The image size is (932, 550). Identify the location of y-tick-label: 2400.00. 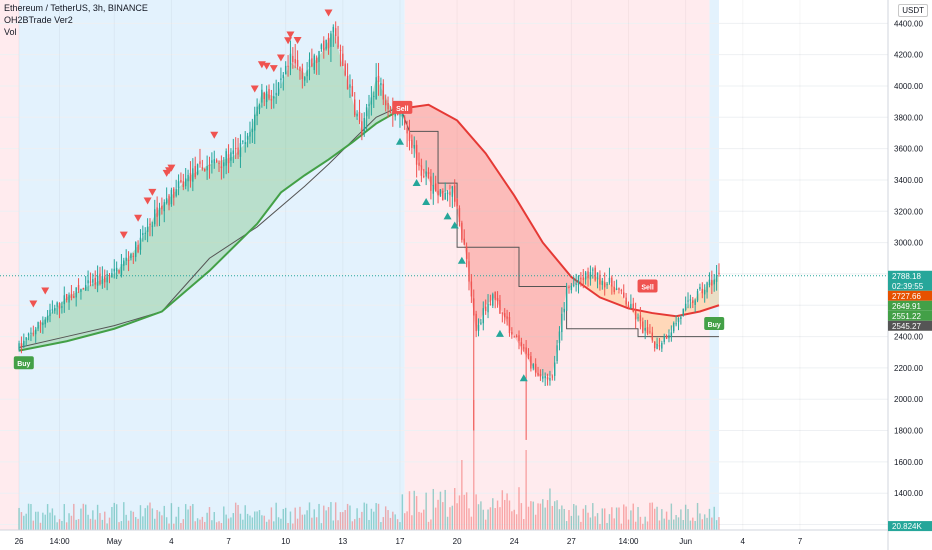
(908, 337).